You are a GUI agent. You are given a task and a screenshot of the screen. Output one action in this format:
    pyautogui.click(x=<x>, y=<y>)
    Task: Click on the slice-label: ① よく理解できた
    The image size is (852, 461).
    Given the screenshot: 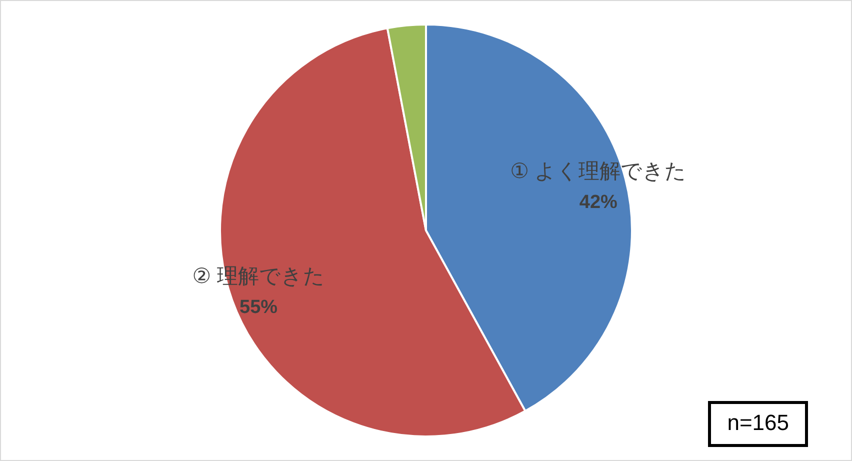 What is the action you would take?
    pyautogui.click(x=598, y=172)
    